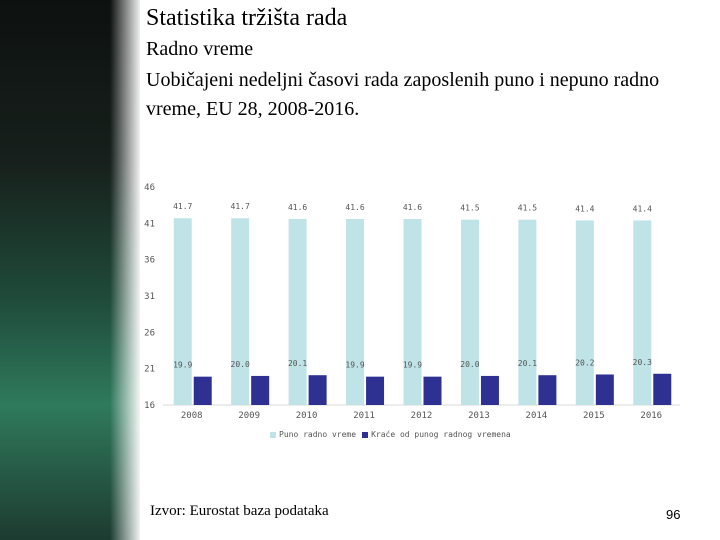 Image resolution: width=720 pixels, height=540 pixels. I want to click on x-tick-label: 2010, so click(307, 416).